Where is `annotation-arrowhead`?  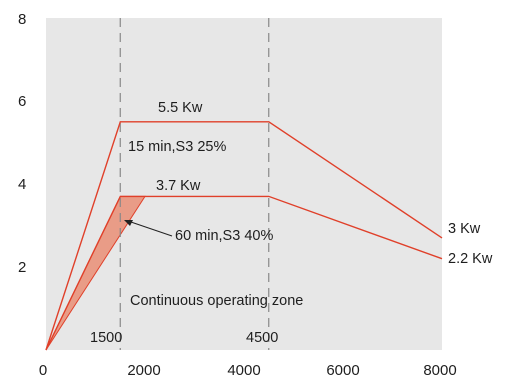 annotation-arrowhead is located at coordinates (128, 223).